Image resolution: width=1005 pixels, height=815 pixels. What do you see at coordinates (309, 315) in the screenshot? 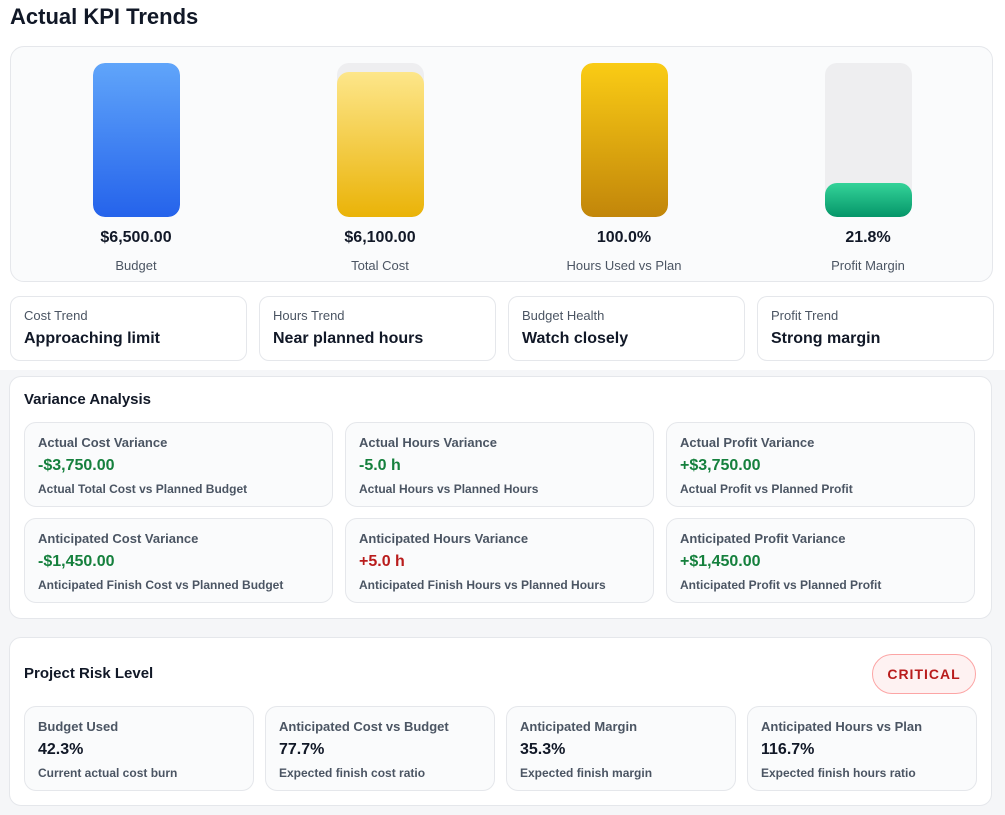
I see `trend-label: Hours Trend` at bounding box center [309, 315].